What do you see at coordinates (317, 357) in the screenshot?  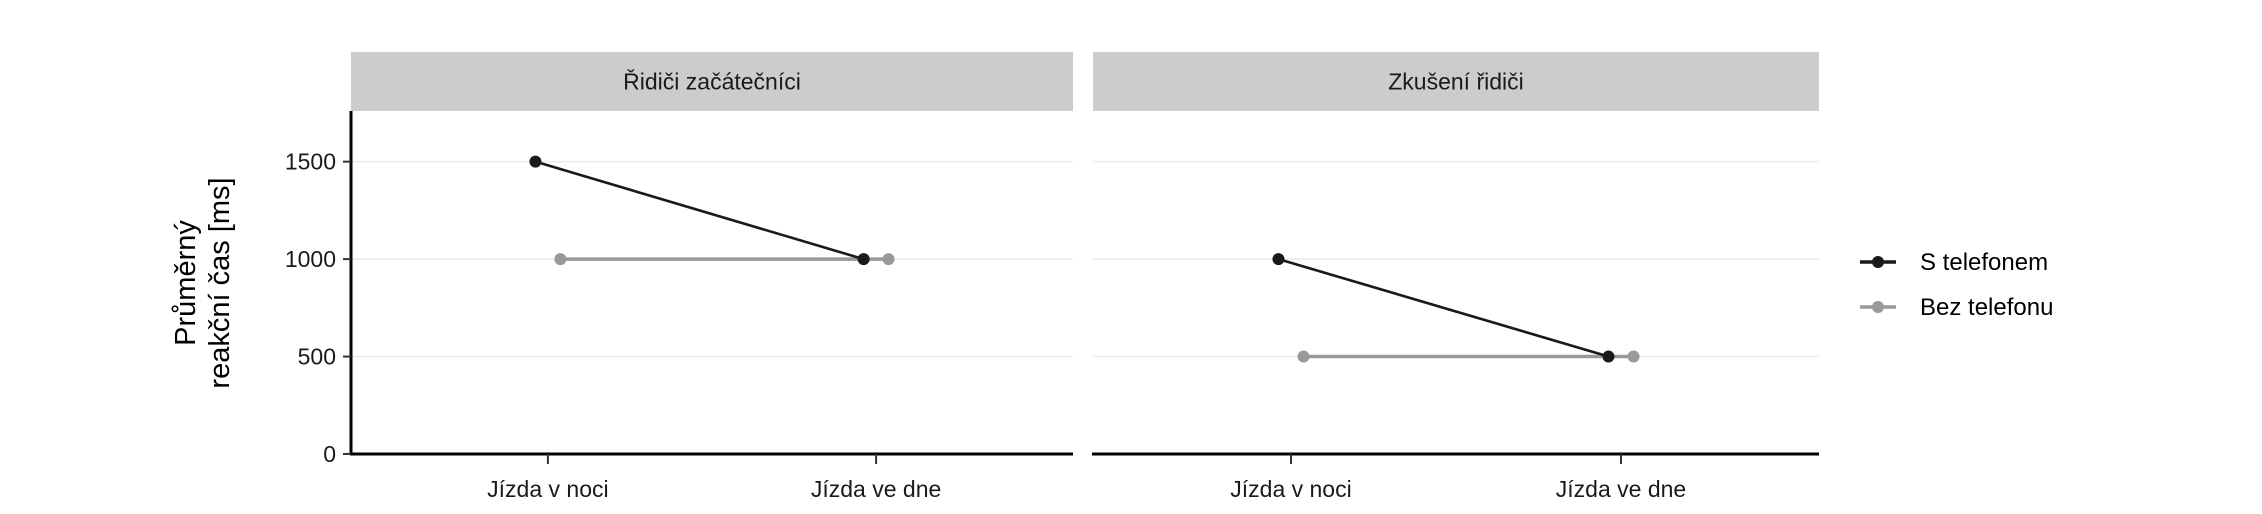 I see `y-tick-label: 500` at bounding box center [317, 357].